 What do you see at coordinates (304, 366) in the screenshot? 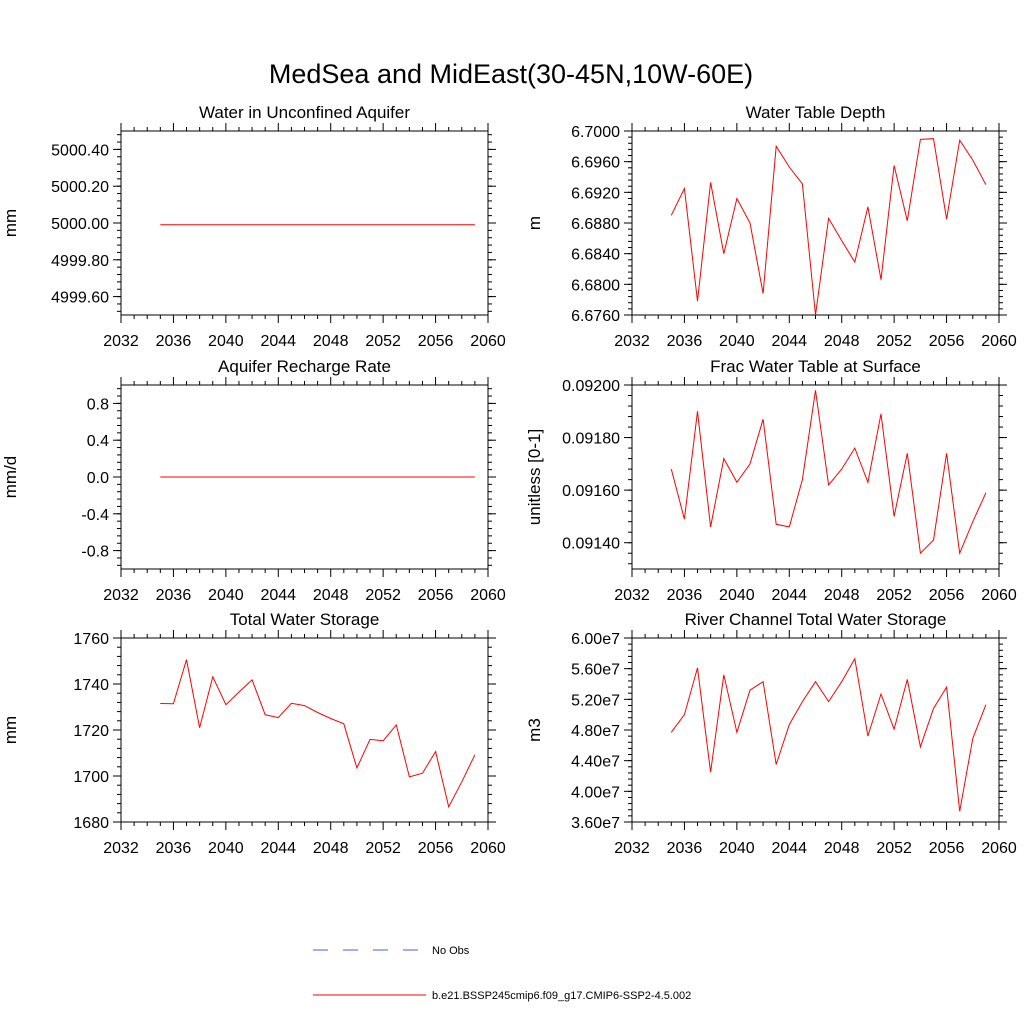
I see `panel-title: Aquifer Recharge Rate` at bounding box center [304, 366].